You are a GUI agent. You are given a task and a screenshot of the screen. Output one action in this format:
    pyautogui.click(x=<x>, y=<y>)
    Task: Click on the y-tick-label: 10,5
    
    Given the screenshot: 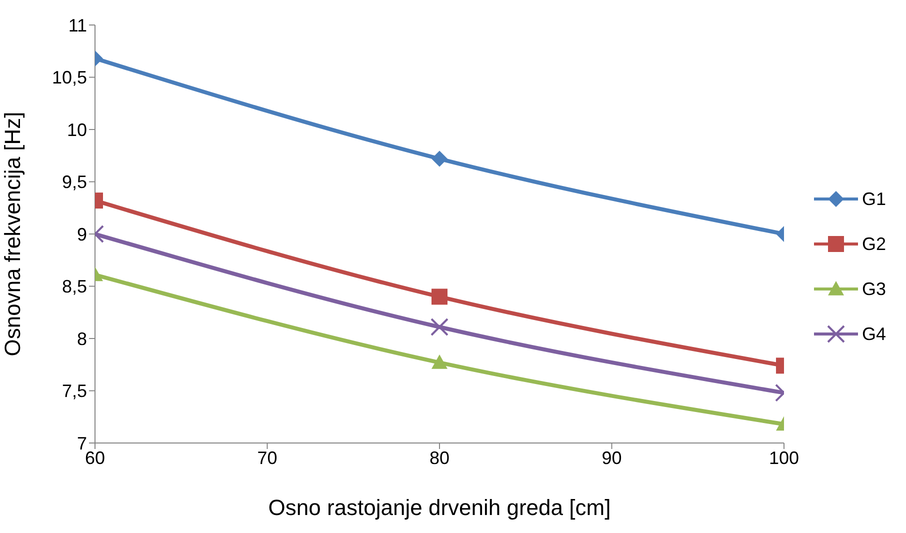 What is the action you would take?
    pyautogui.click(x=69, y=78)
    